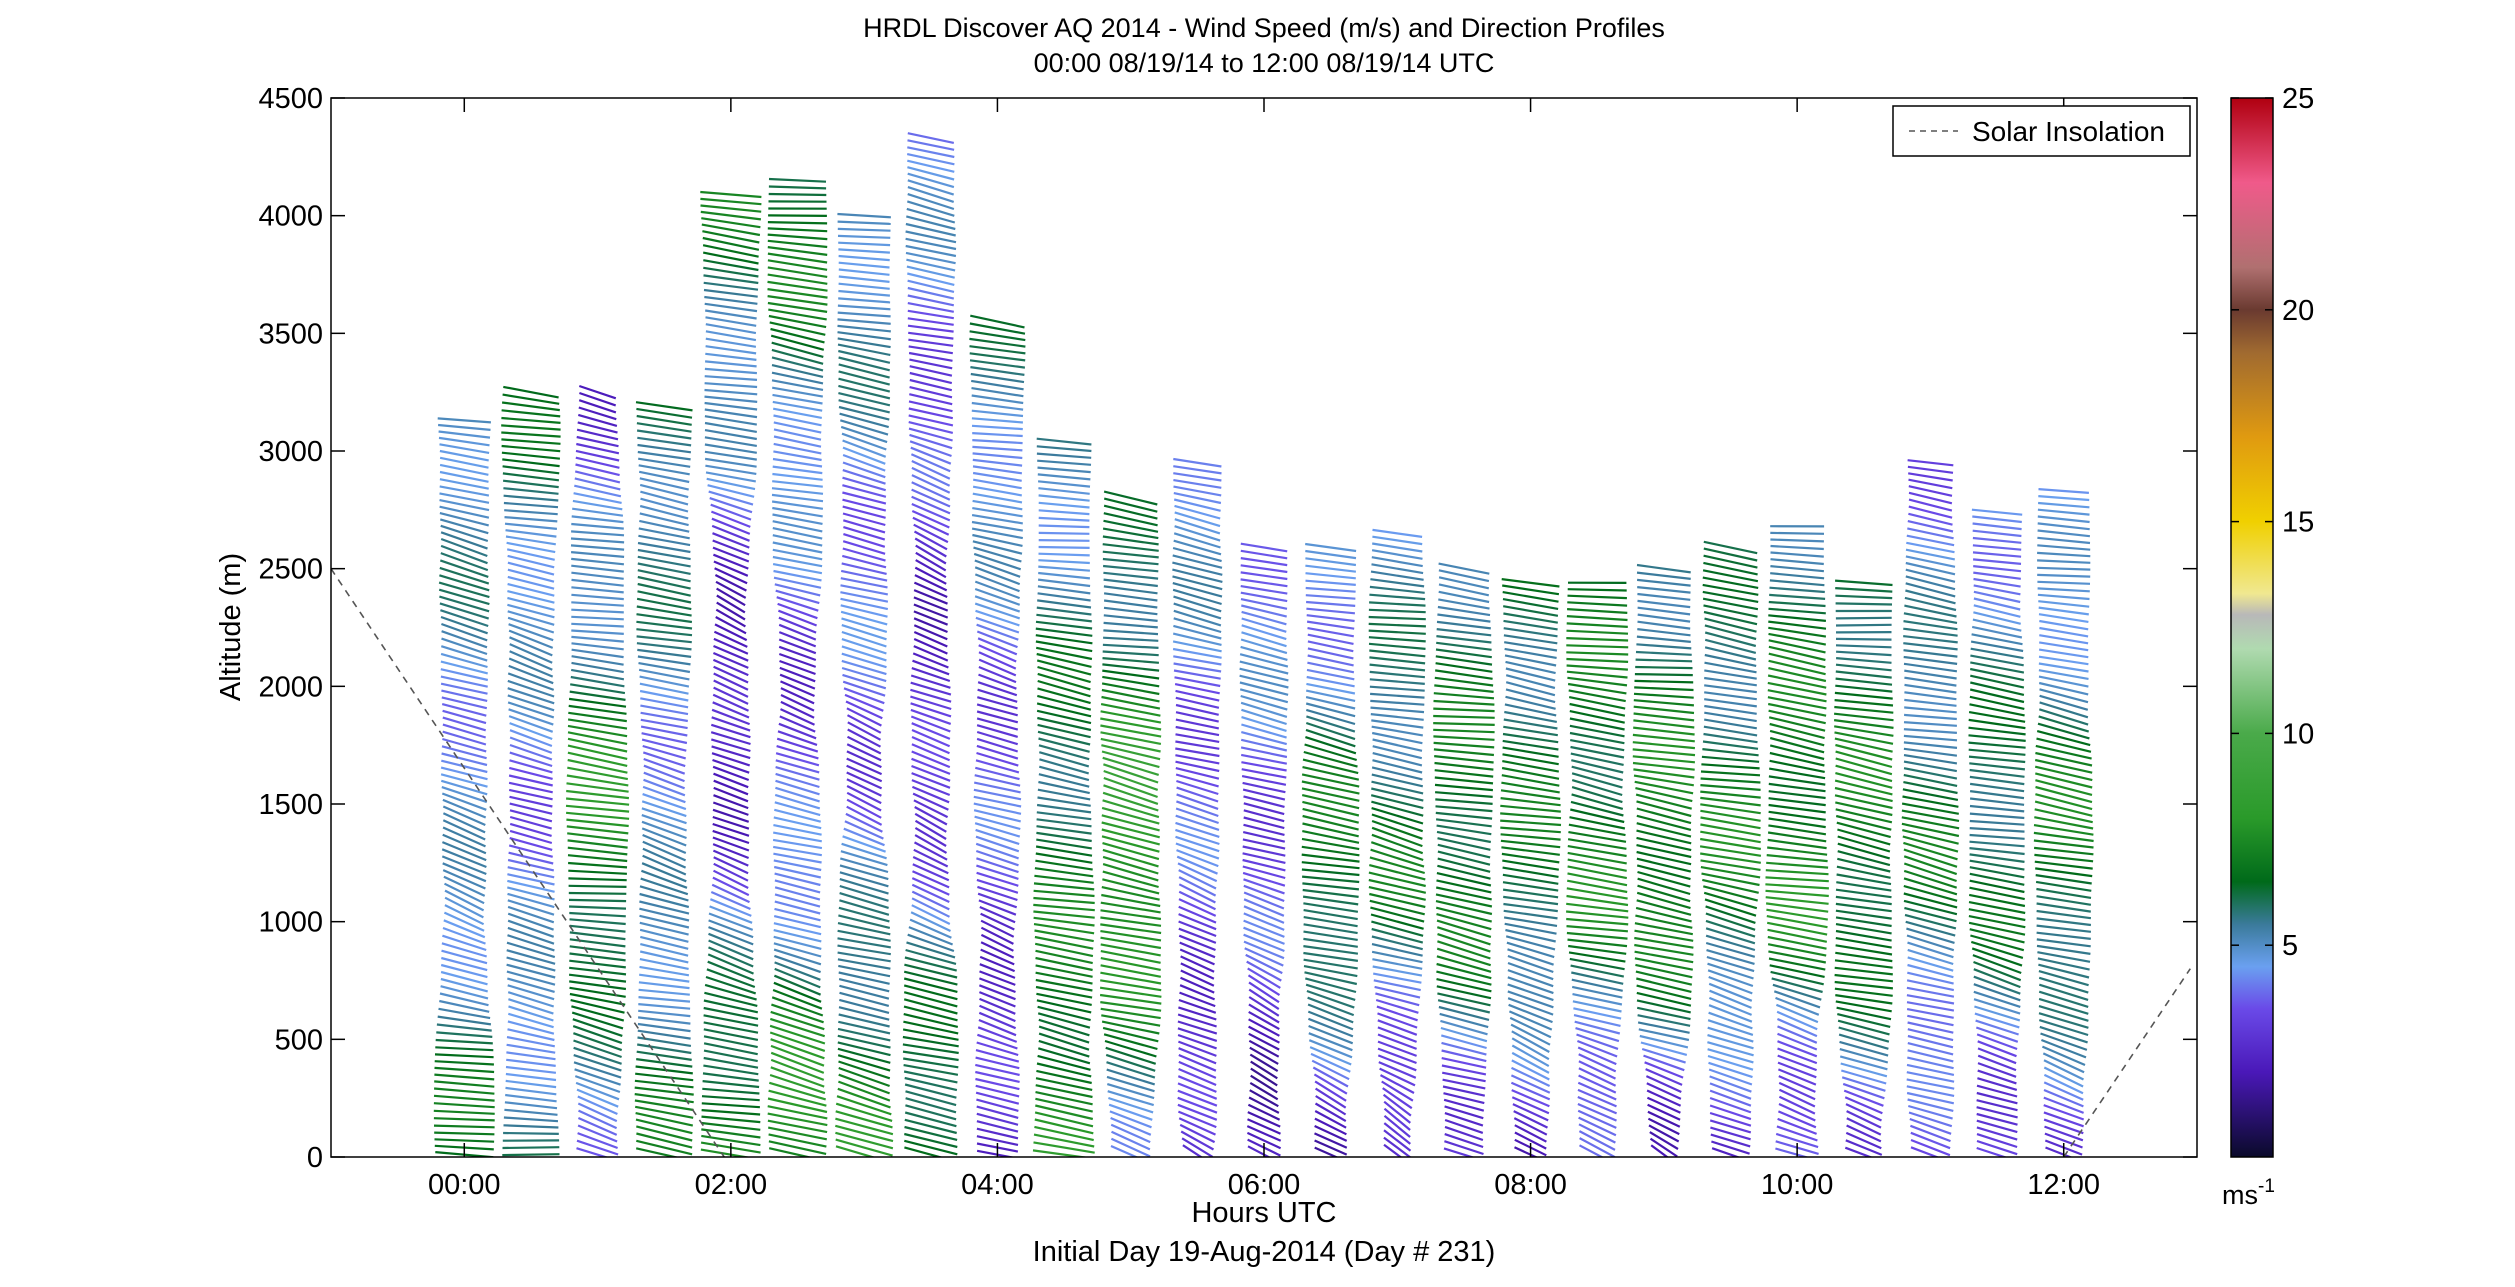  What do you see at coordinates (2252, 627) in the screenshot?
I see `colorbar-gradient` at bounding box center [2252, 627].